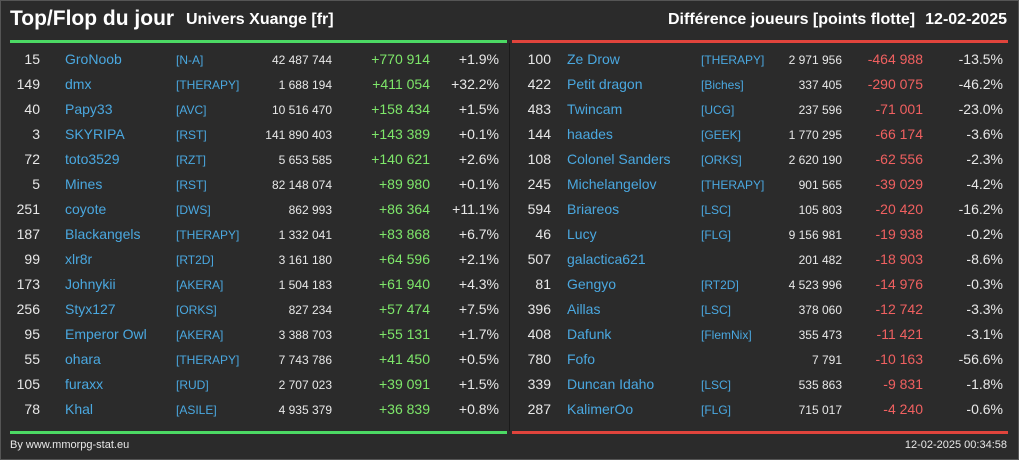 This screenshot has height=460, width=1019. Describe the element at coordinates (192, 385) in the screenshot. I see `guild-tag-link: [RUD]` at that location.